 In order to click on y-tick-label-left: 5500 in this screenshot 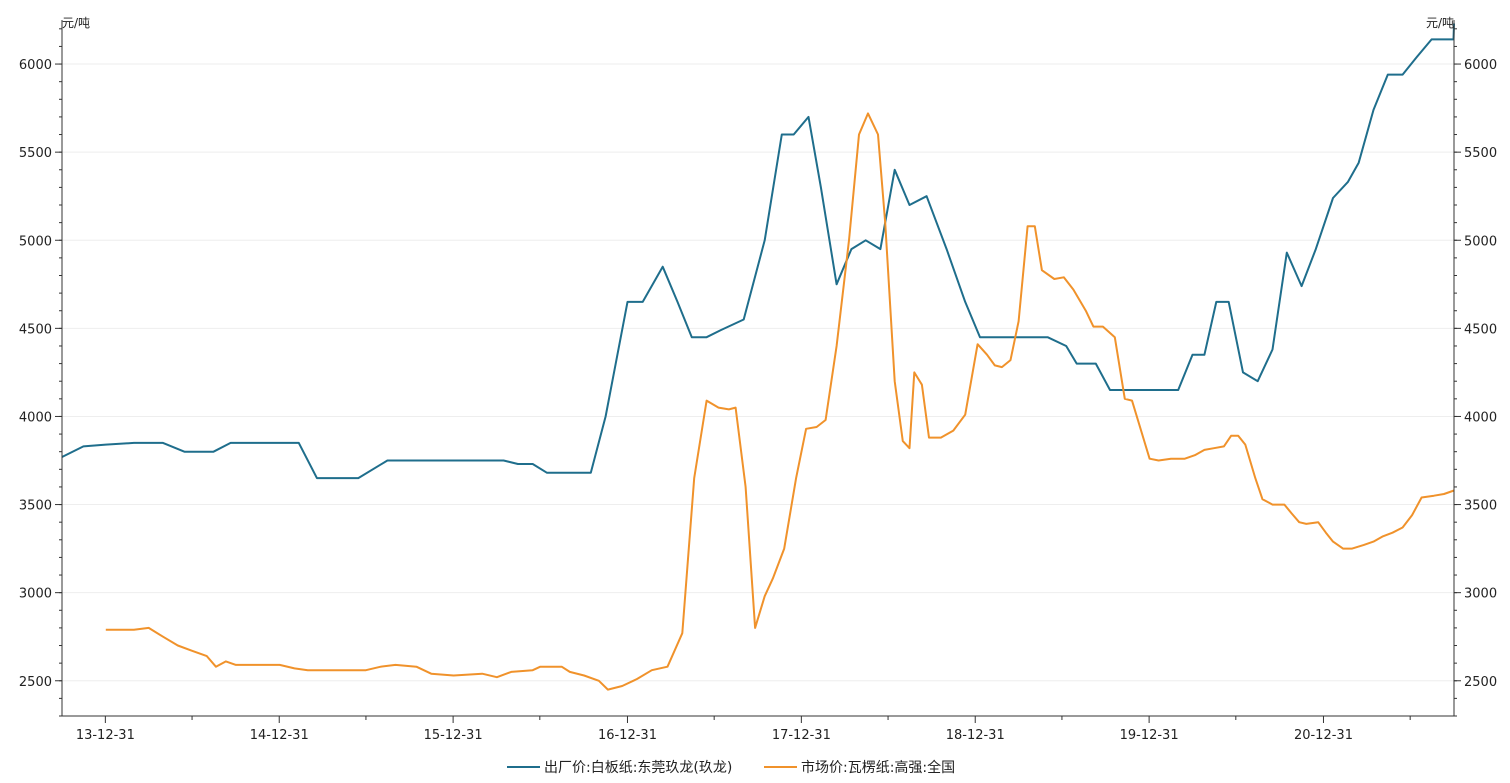, I will do `click(35, 153)`.